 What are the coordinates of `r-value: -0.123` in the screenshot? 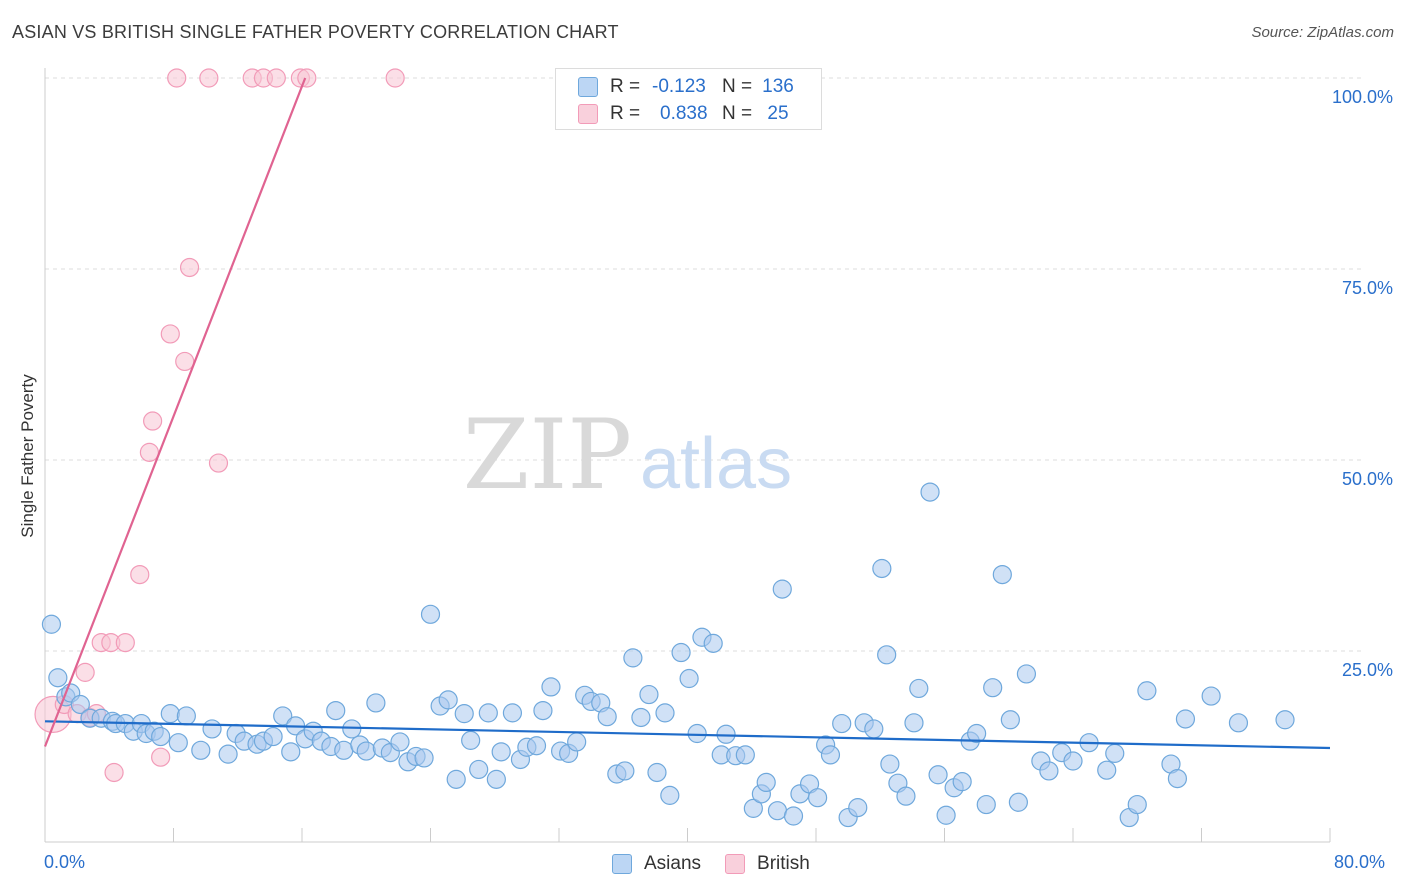 It's located at (679, 86).